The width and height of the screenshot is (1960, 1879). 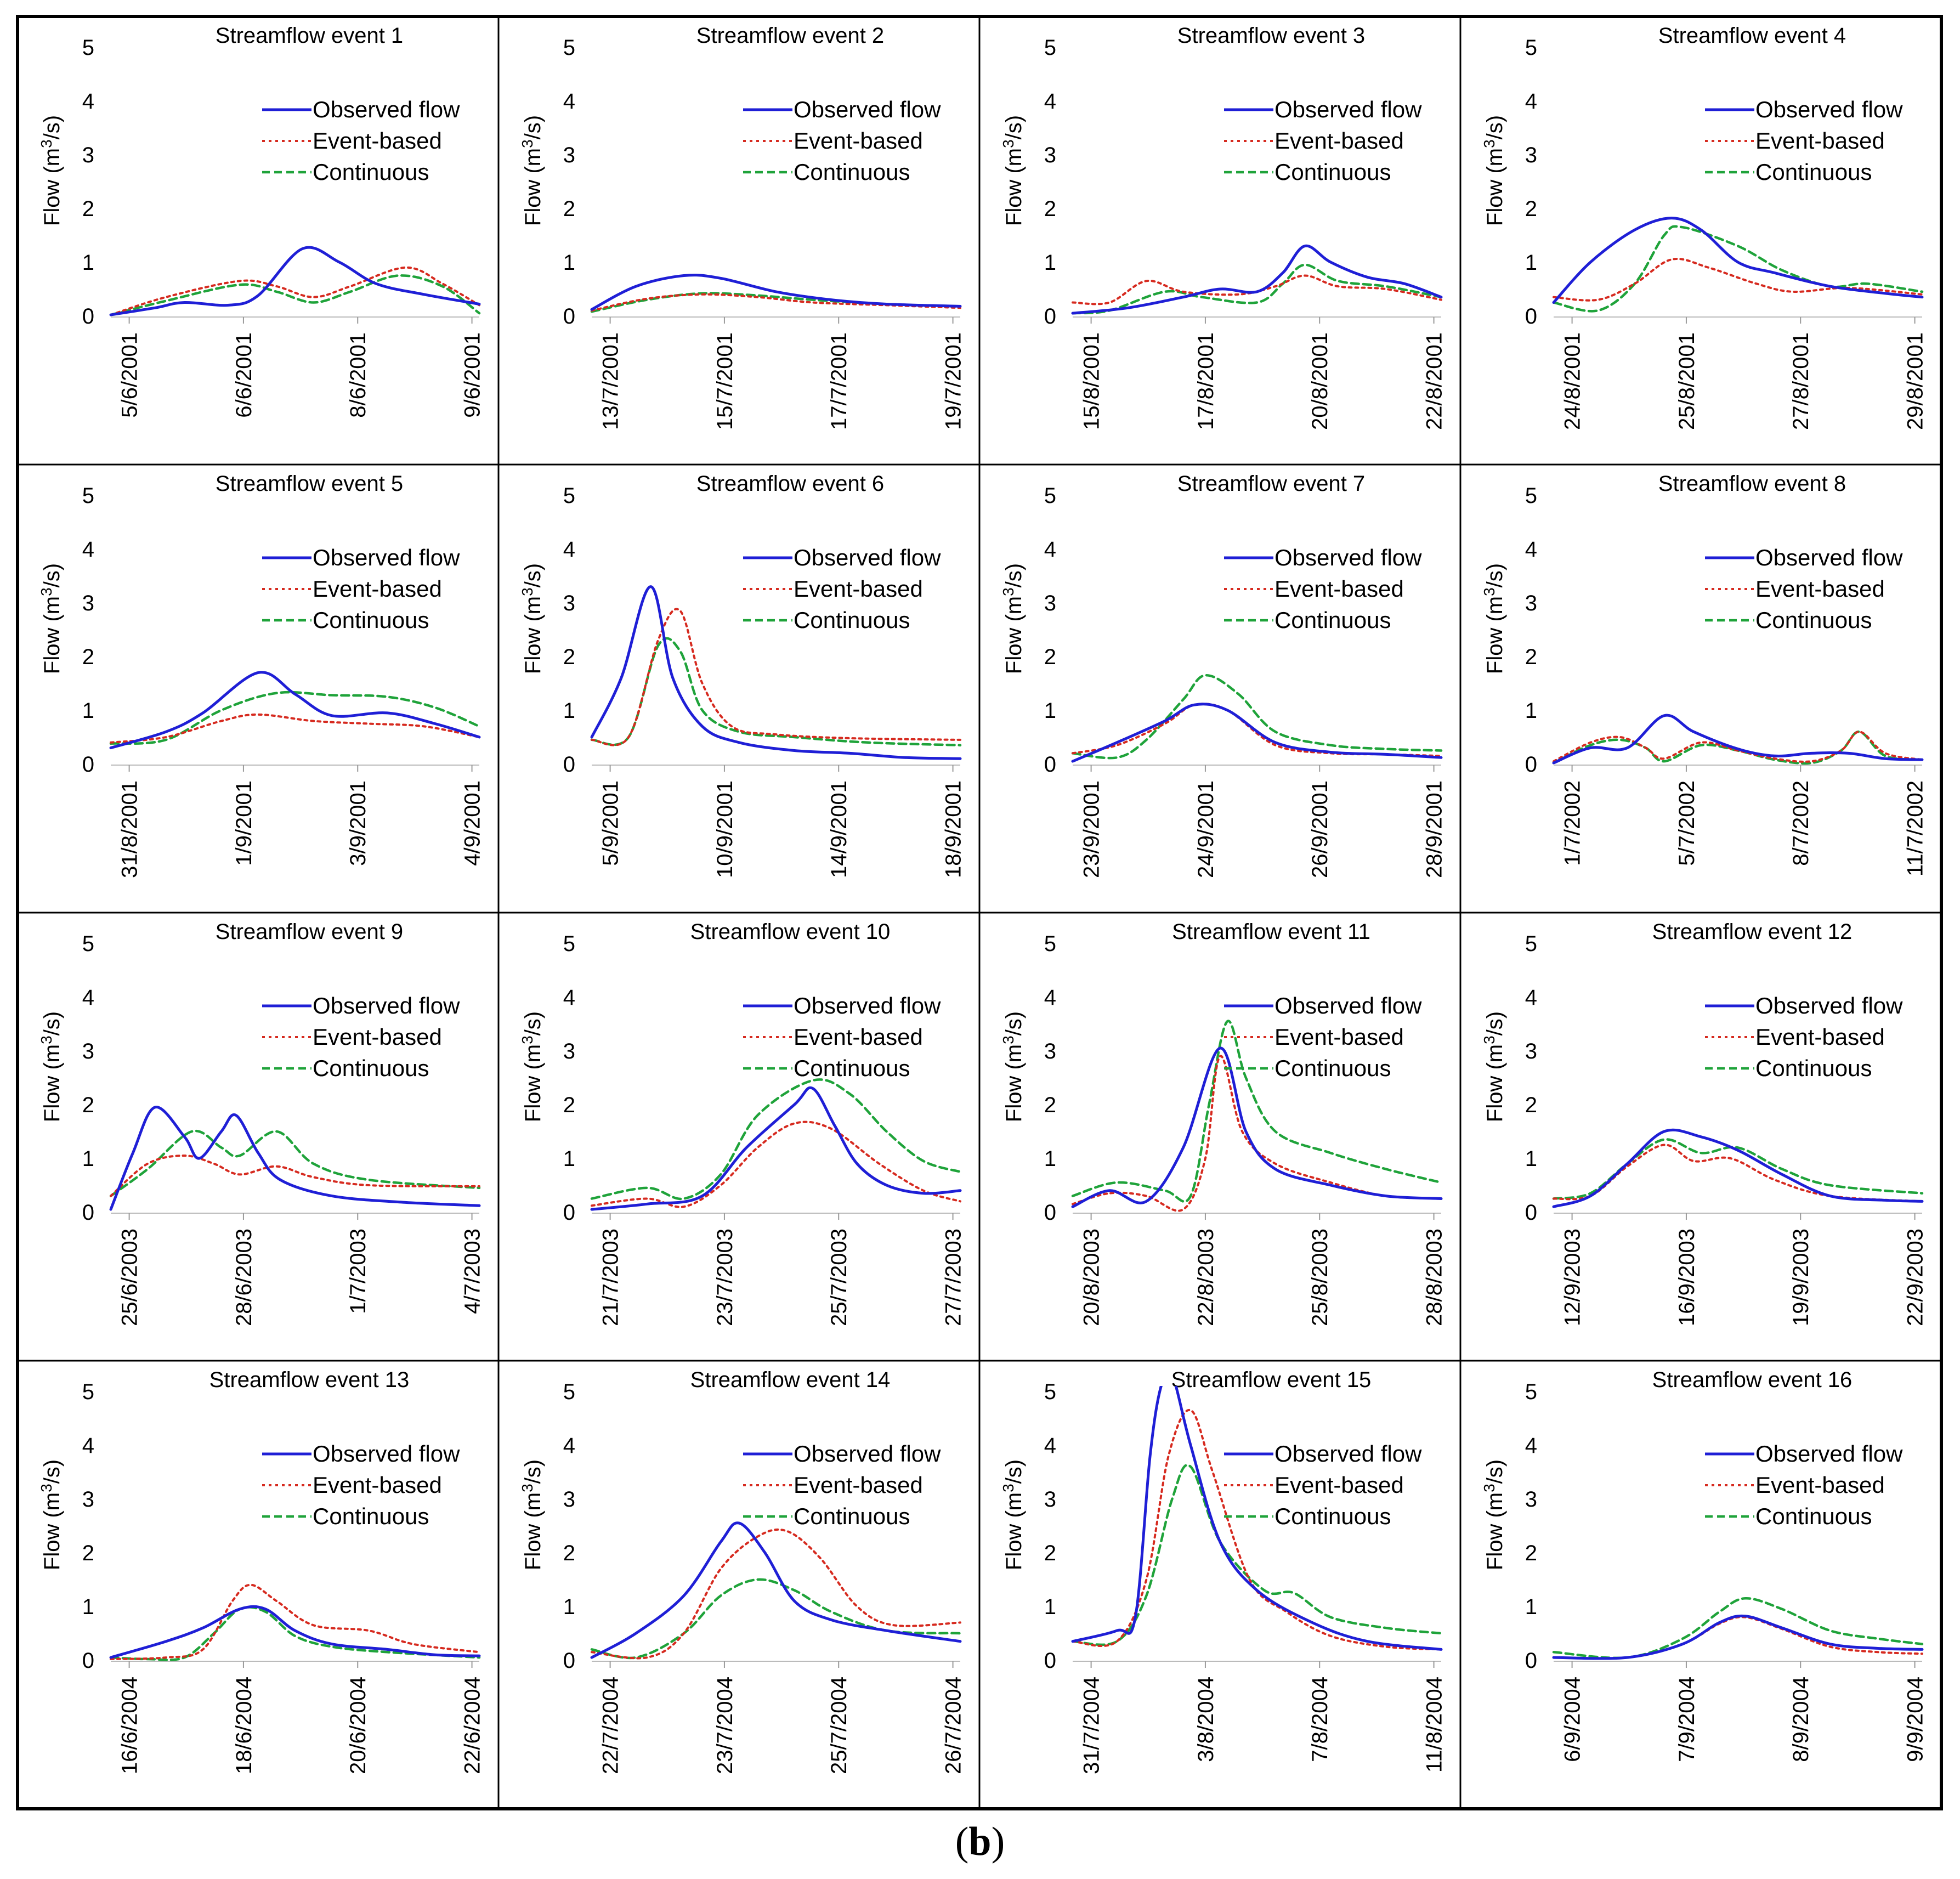 I want to click on chart-title: Streamflow event 8, so click(x=1752, y=484).